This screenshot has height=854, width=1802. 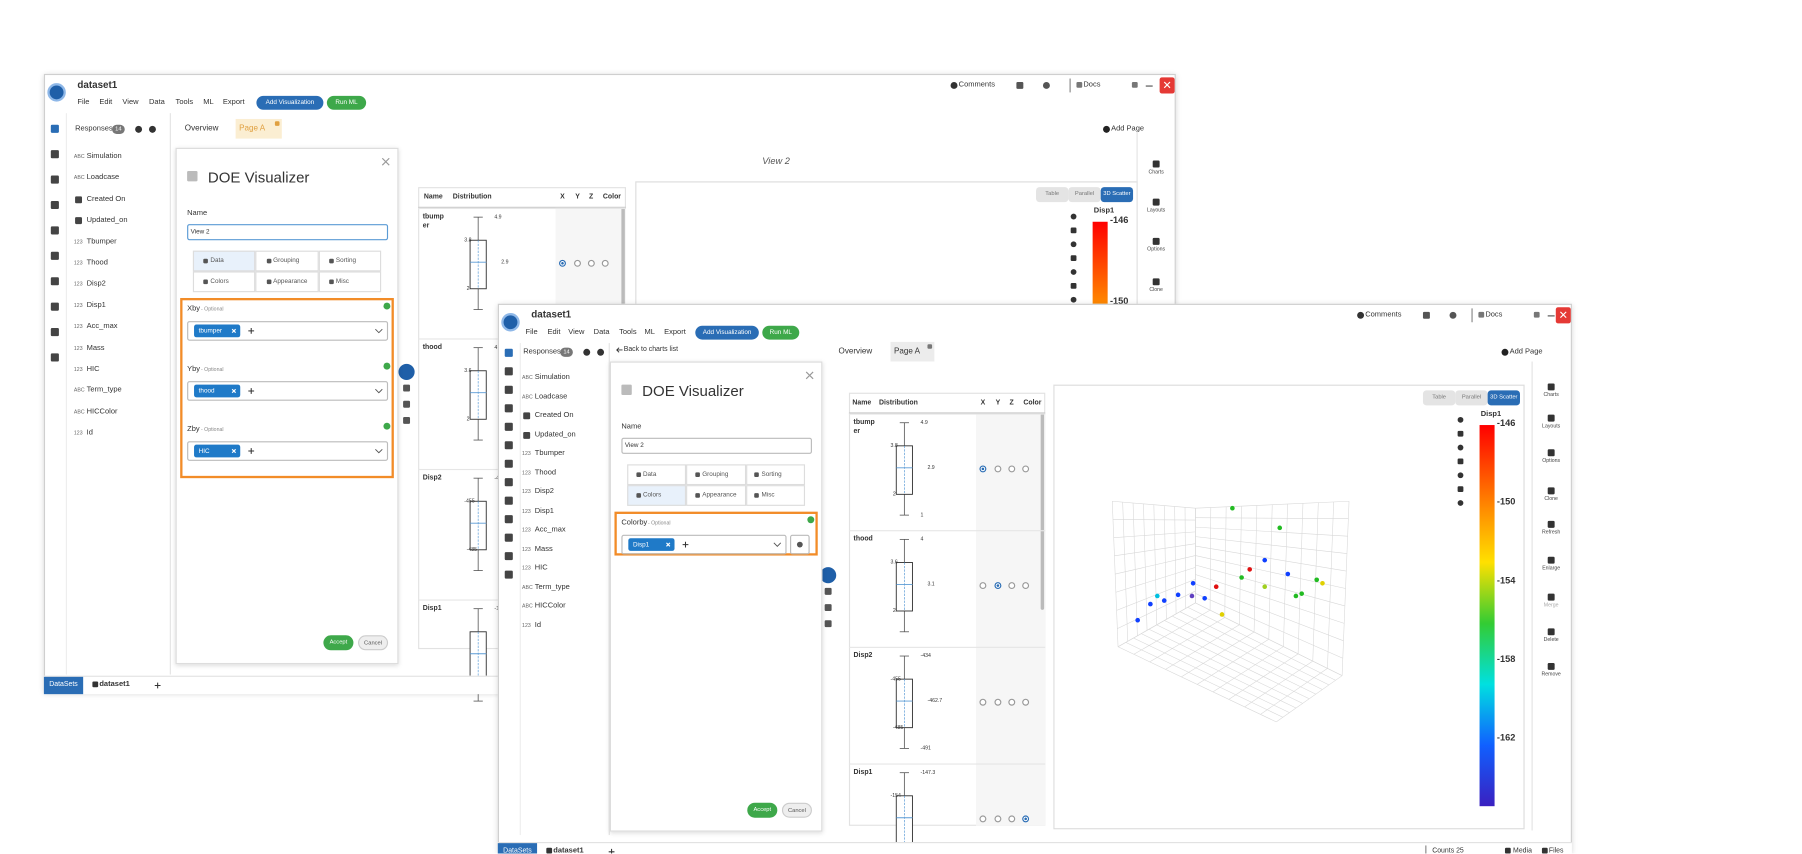 I want to click on column-header: Z, so click(x=591, y=197).